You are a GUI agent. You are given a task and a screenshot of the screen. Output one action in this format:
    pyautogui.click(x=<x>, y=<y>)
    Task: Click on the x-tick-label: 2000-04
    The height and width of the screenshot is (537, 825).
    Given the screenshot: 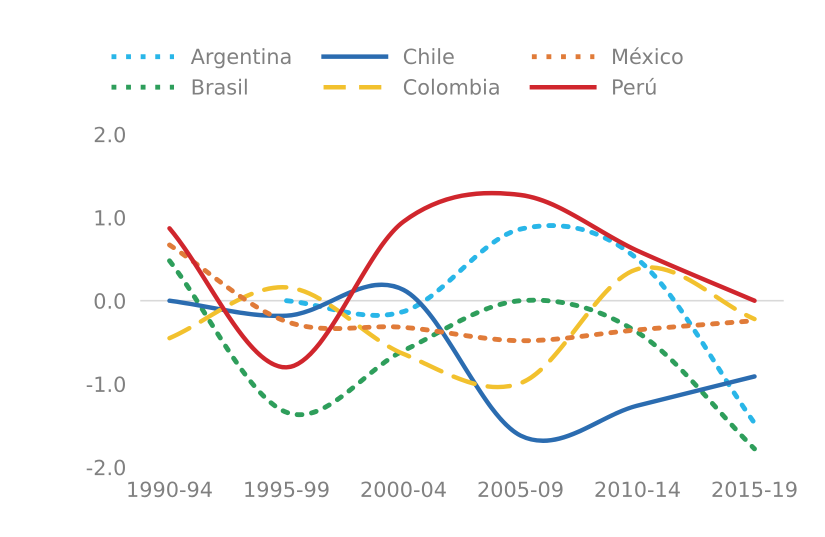 What is the action you would take?
    pyautogui.click(x=404, y=489)
    